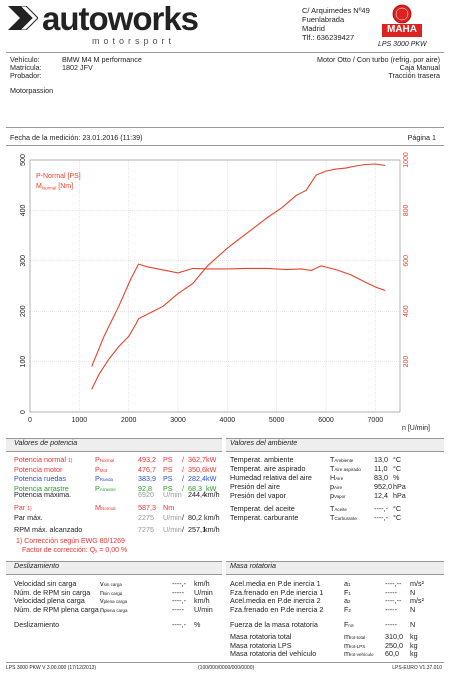  I want to click on maha-label: LPS 3000 PKW, so click(402, 44).